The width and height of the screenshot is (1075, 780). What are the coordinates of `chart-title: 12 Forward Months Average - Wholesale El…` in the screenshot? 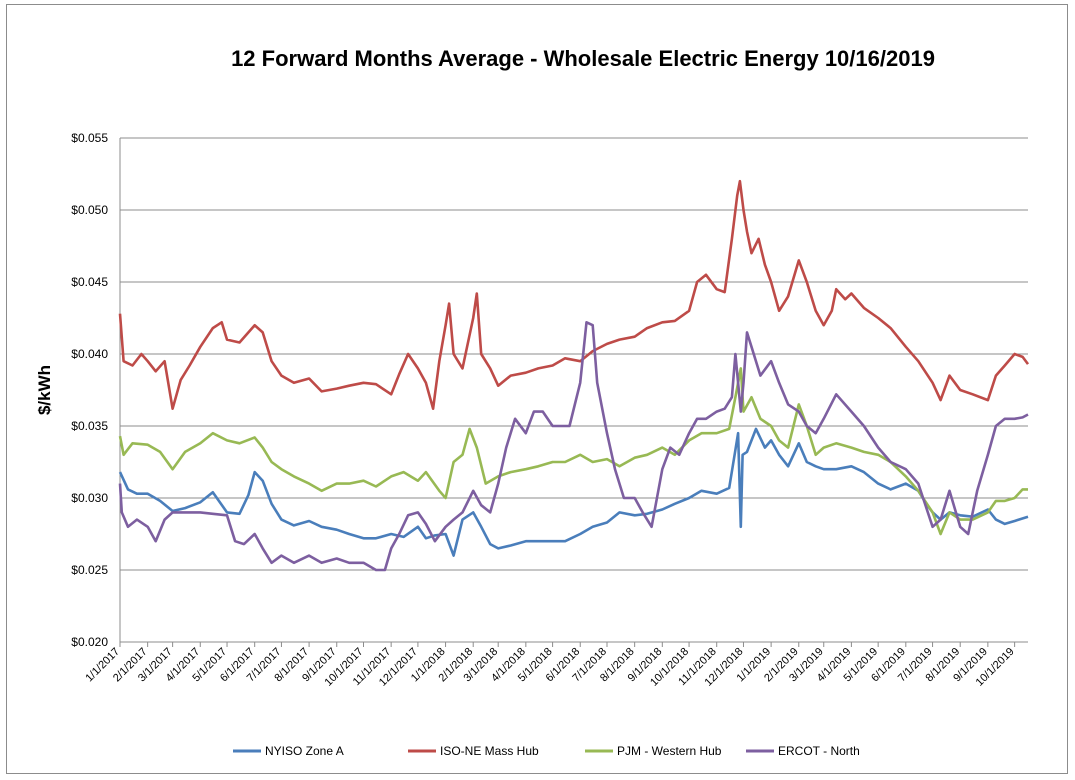 It's located at (583, 58).